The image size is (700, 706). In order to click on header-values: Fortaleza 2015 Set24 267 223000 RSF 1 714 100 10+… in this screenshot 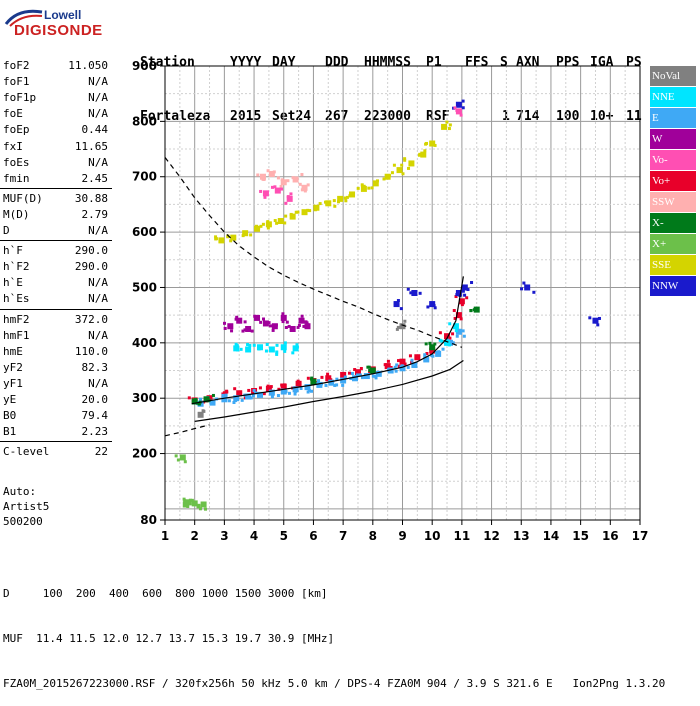, I will do `click(391, 117)`.